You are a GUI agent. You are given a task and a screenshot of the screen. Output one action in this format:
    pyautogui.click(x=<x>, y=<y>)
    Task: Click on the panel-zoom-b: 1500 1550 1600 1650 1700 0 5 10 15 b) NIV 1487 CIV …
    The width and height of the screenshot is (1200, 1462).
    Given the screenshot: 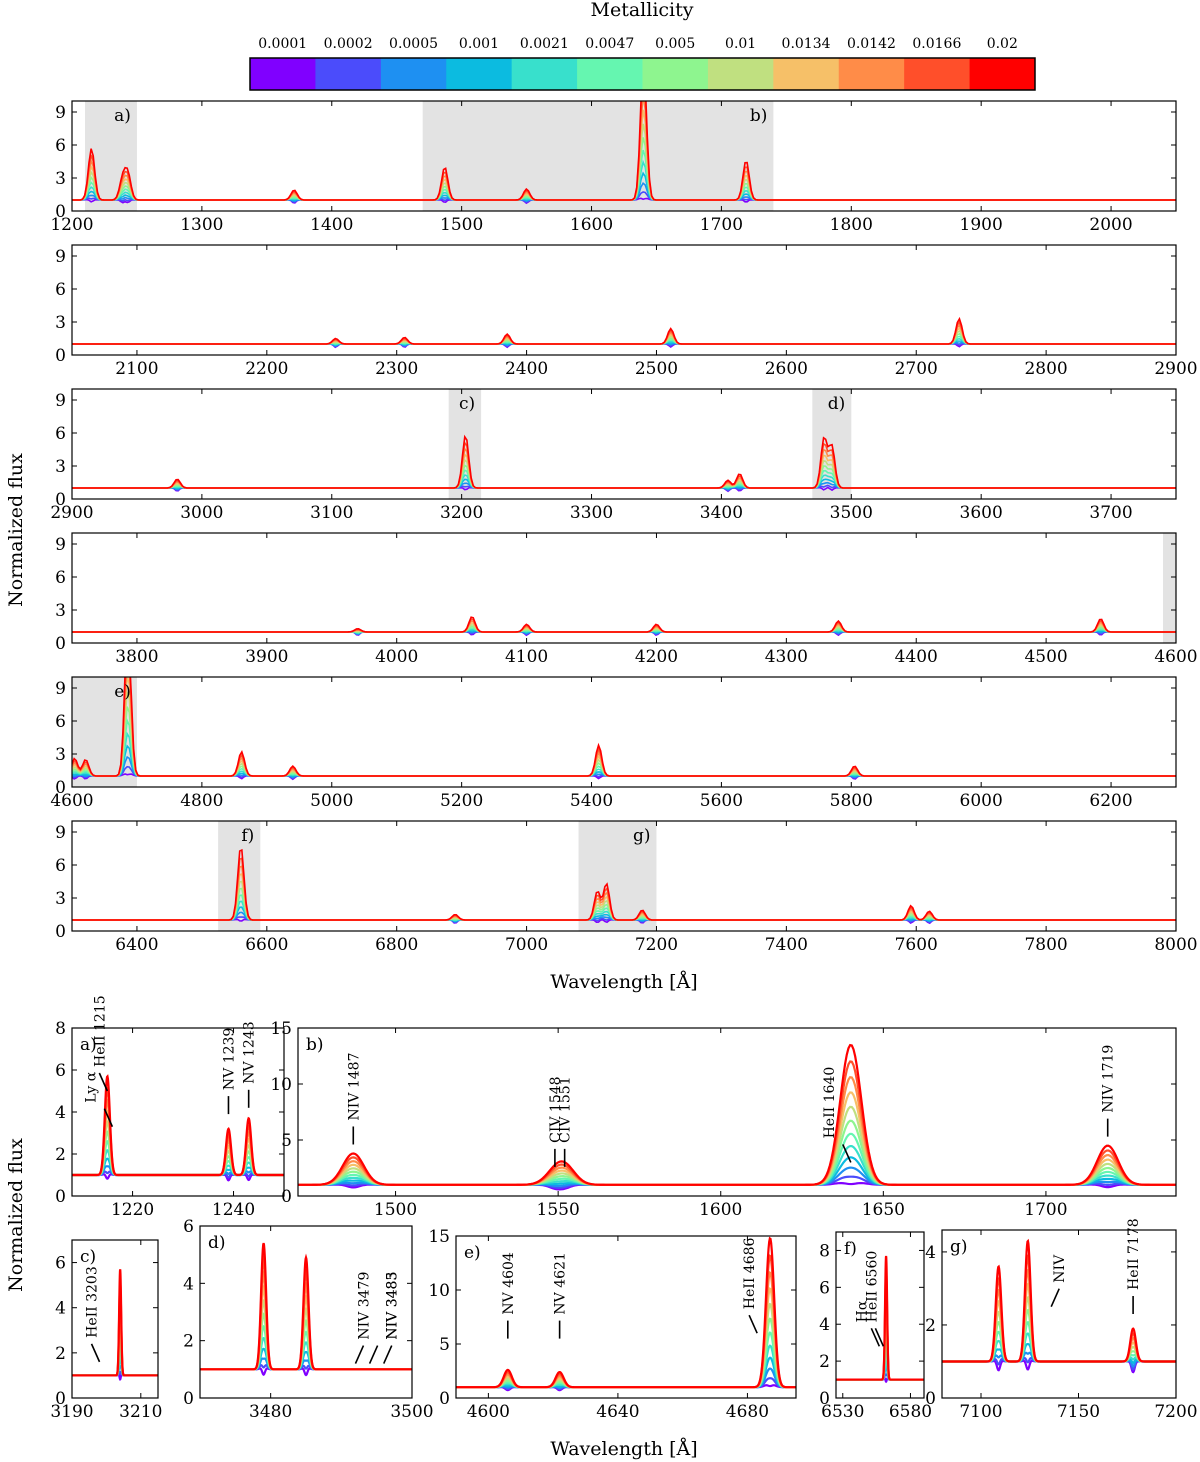 What is the action you would take?
    pyautogui.click(x=723, y=1119)
    